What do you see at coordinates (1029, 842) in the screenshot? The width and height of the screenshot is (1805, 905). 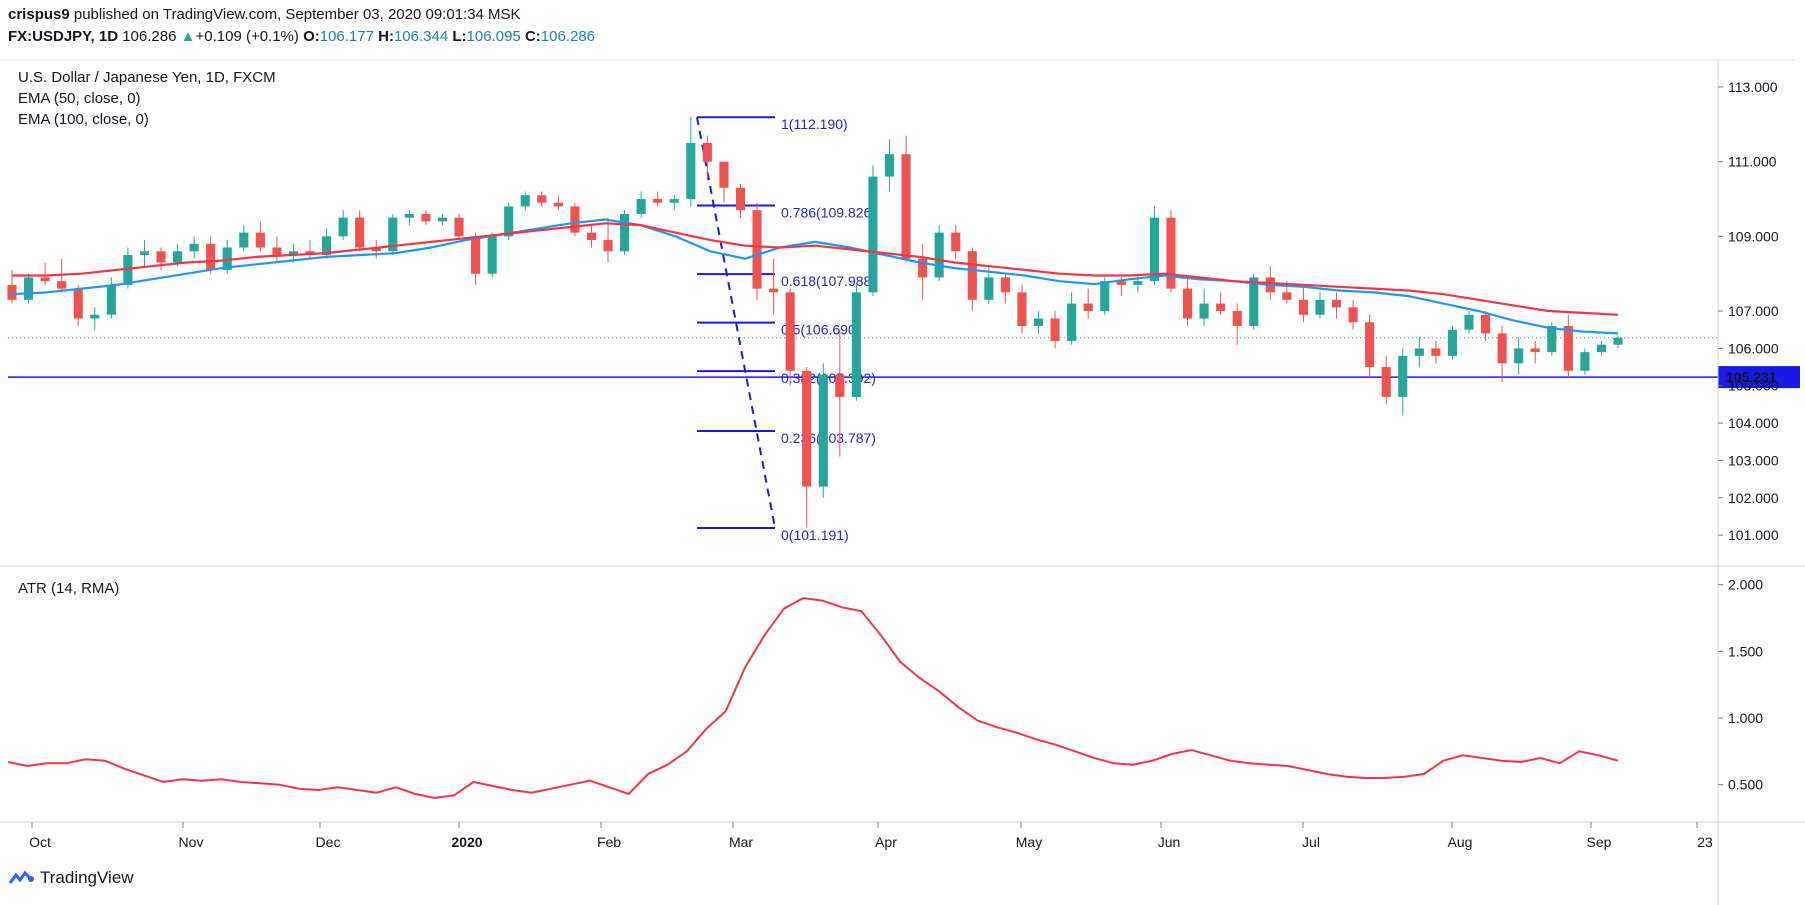 I see `time-tick-label: May` at bounding box center [1029, 842].